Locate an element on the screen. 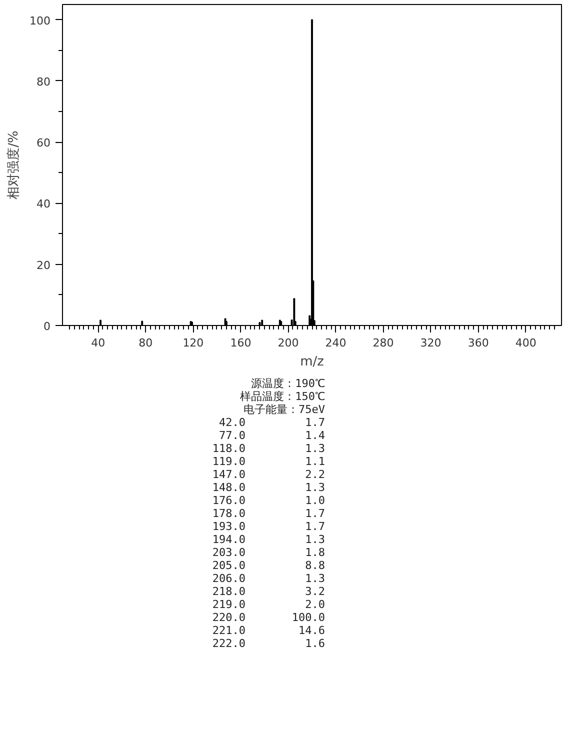 The width and height of the screenshot is (570, 737). x-axis-title: m/z is located at coordinates (312, 362).